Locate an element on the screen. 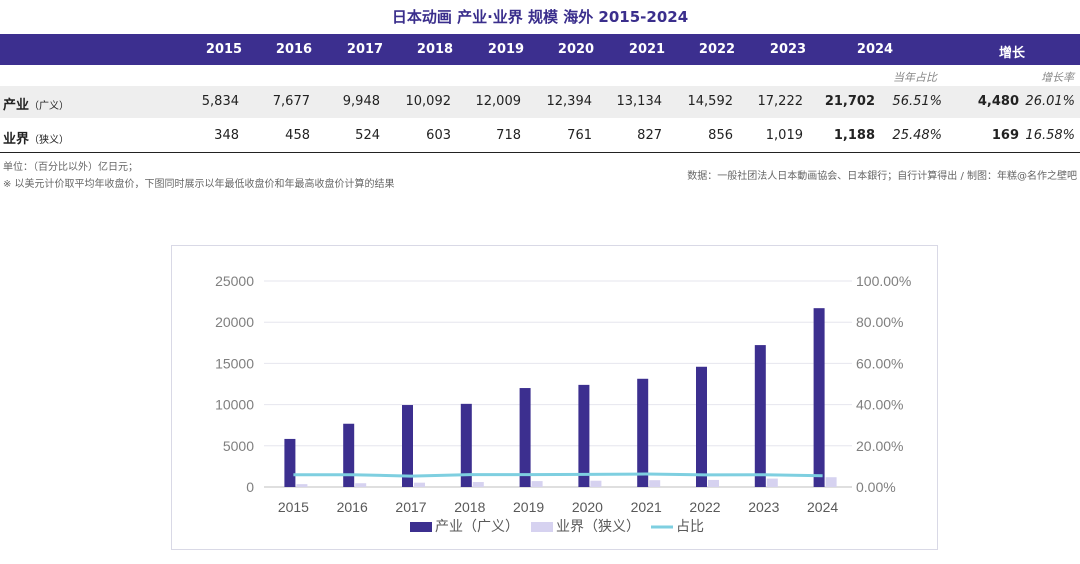 The width and height of the screenshot is (1080, 564). x-tick-label: 2021 is located at coordinates (646, 507).